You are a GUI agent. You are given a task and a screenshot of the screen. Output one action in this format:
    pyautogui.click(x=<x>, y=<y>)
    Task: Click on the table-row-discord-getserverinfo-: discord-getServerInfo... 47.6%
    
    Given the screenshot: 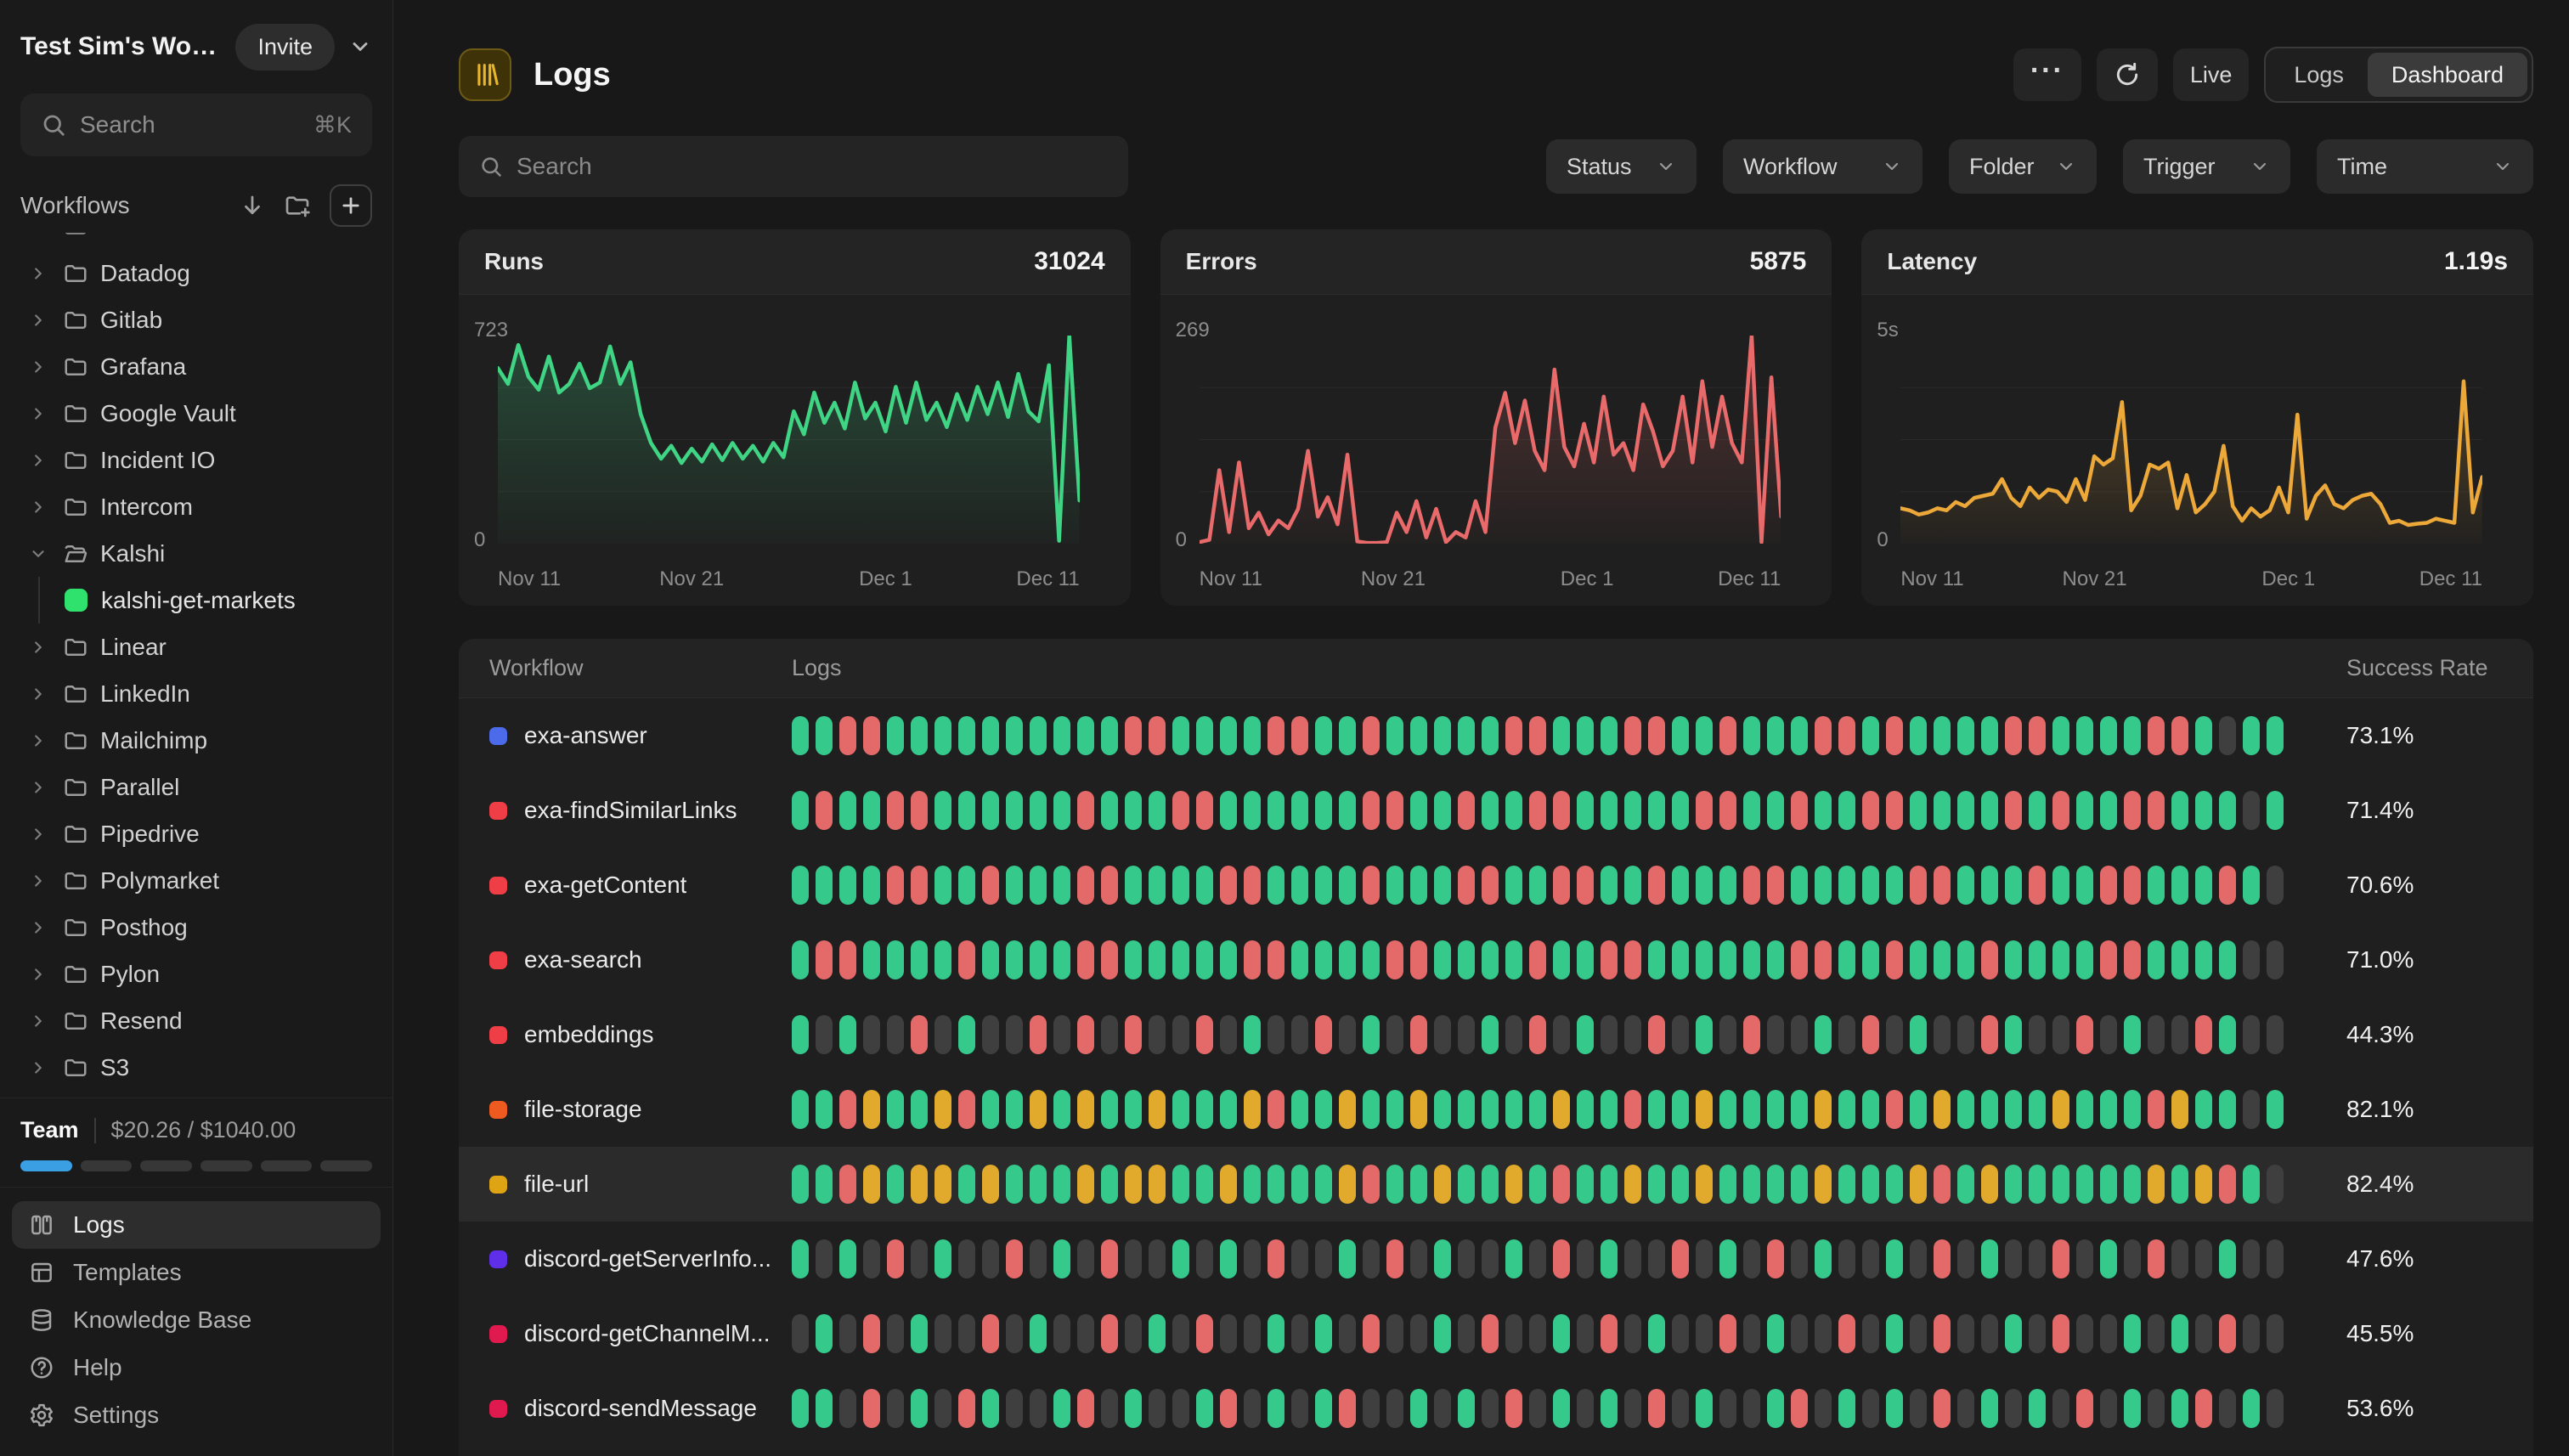 What is the action you would take?
    pyautogui.click(x=1496, y=1259)
    